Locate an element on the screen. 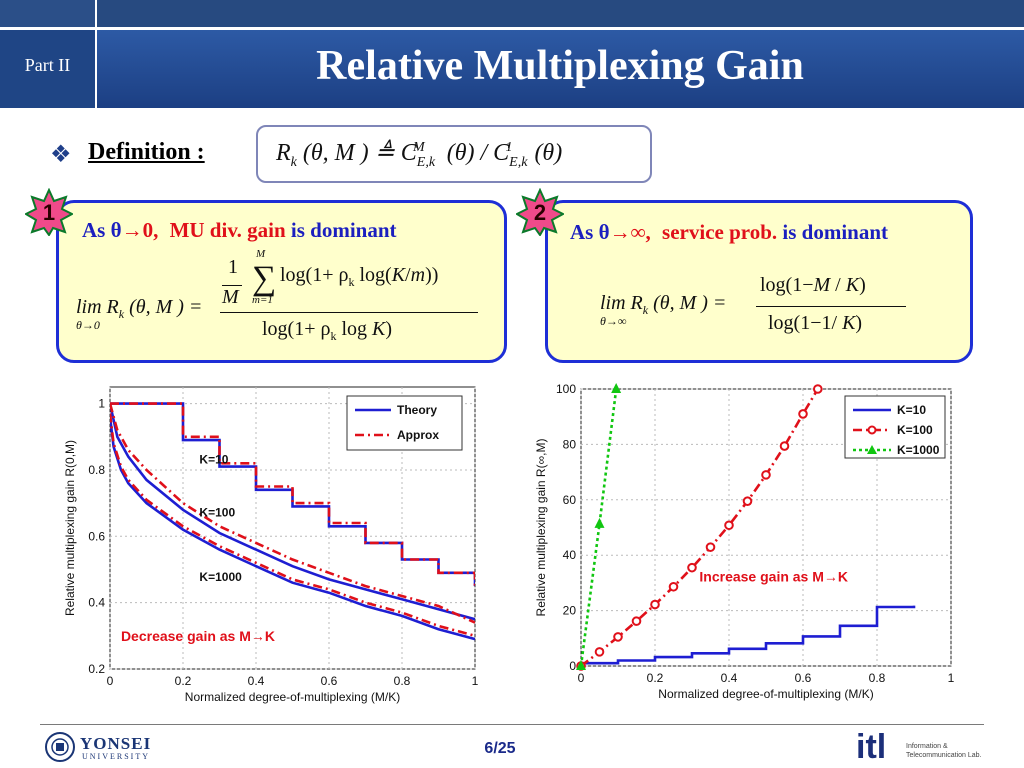  y-tick-label: 80 is located at coordinates (570, 444).